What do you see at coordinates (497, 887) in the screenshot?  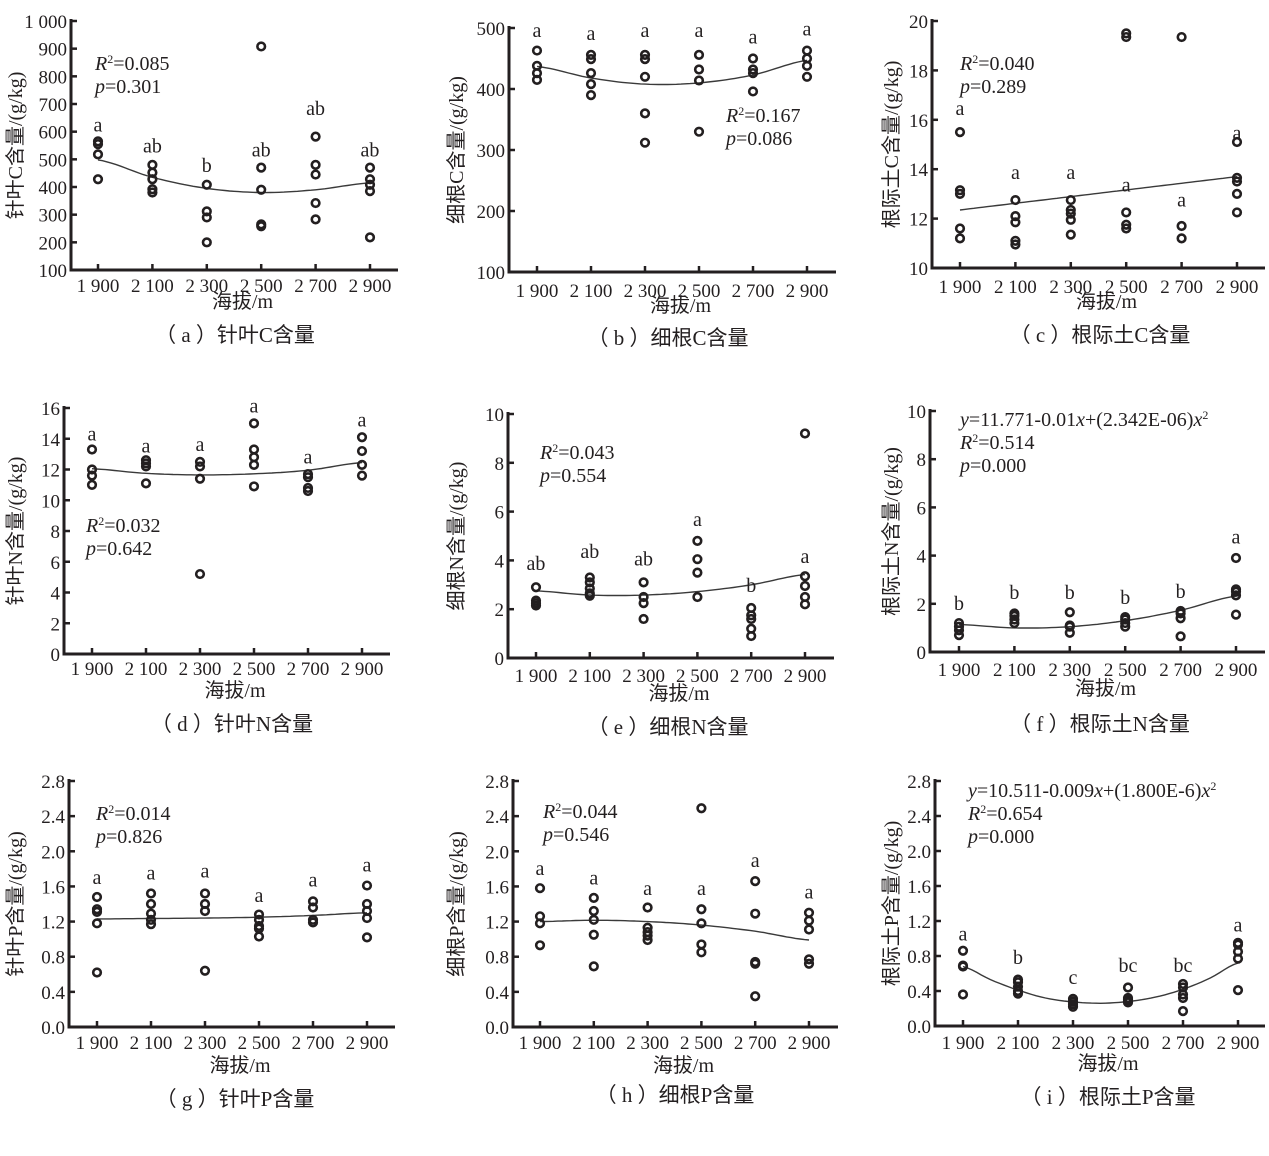 I see `y-tick-label: 1.6` at bounding box center [497, 887].